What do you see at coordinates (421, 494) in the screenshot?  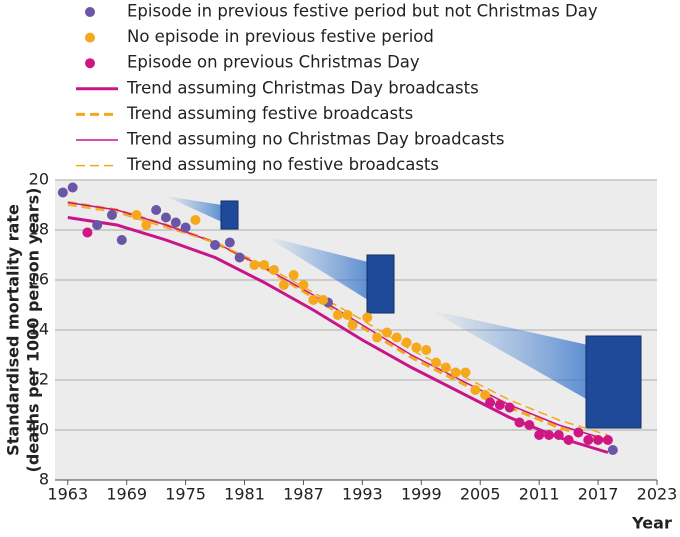 I see `x-tick-label: 1999` at bounding box center [421, 494].